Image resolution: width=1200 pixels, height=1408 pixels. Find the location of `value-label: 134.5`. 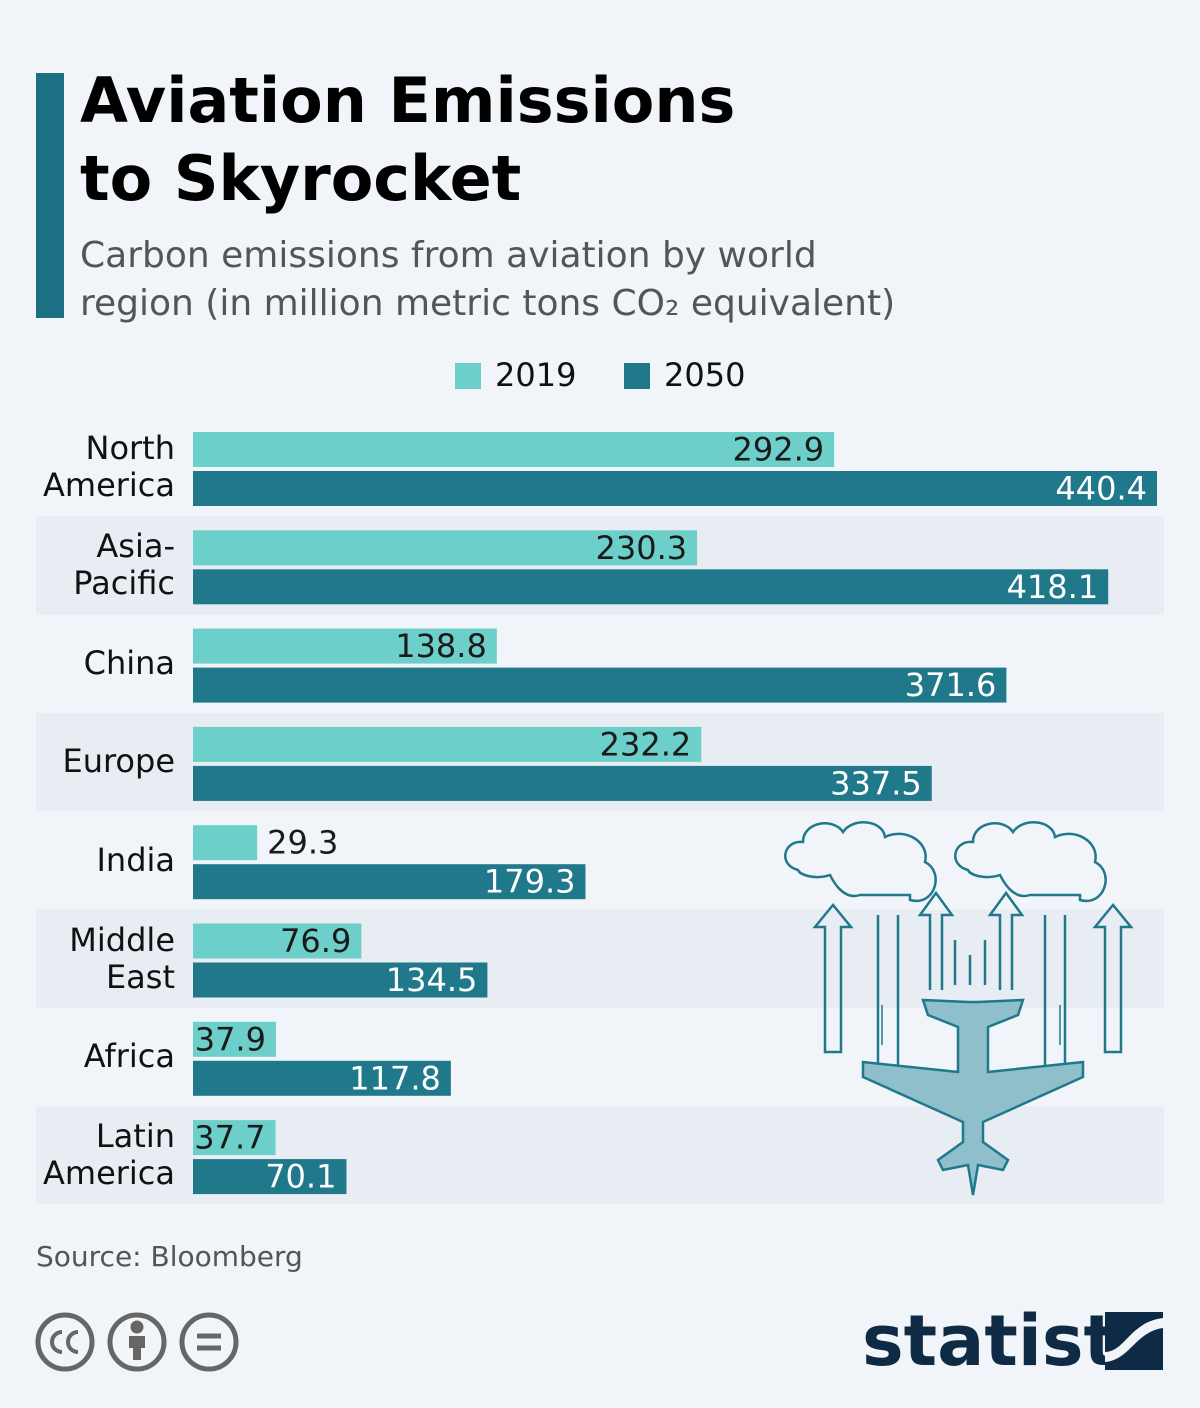

value-label: 134.5 is located at coordinates (432, 980).